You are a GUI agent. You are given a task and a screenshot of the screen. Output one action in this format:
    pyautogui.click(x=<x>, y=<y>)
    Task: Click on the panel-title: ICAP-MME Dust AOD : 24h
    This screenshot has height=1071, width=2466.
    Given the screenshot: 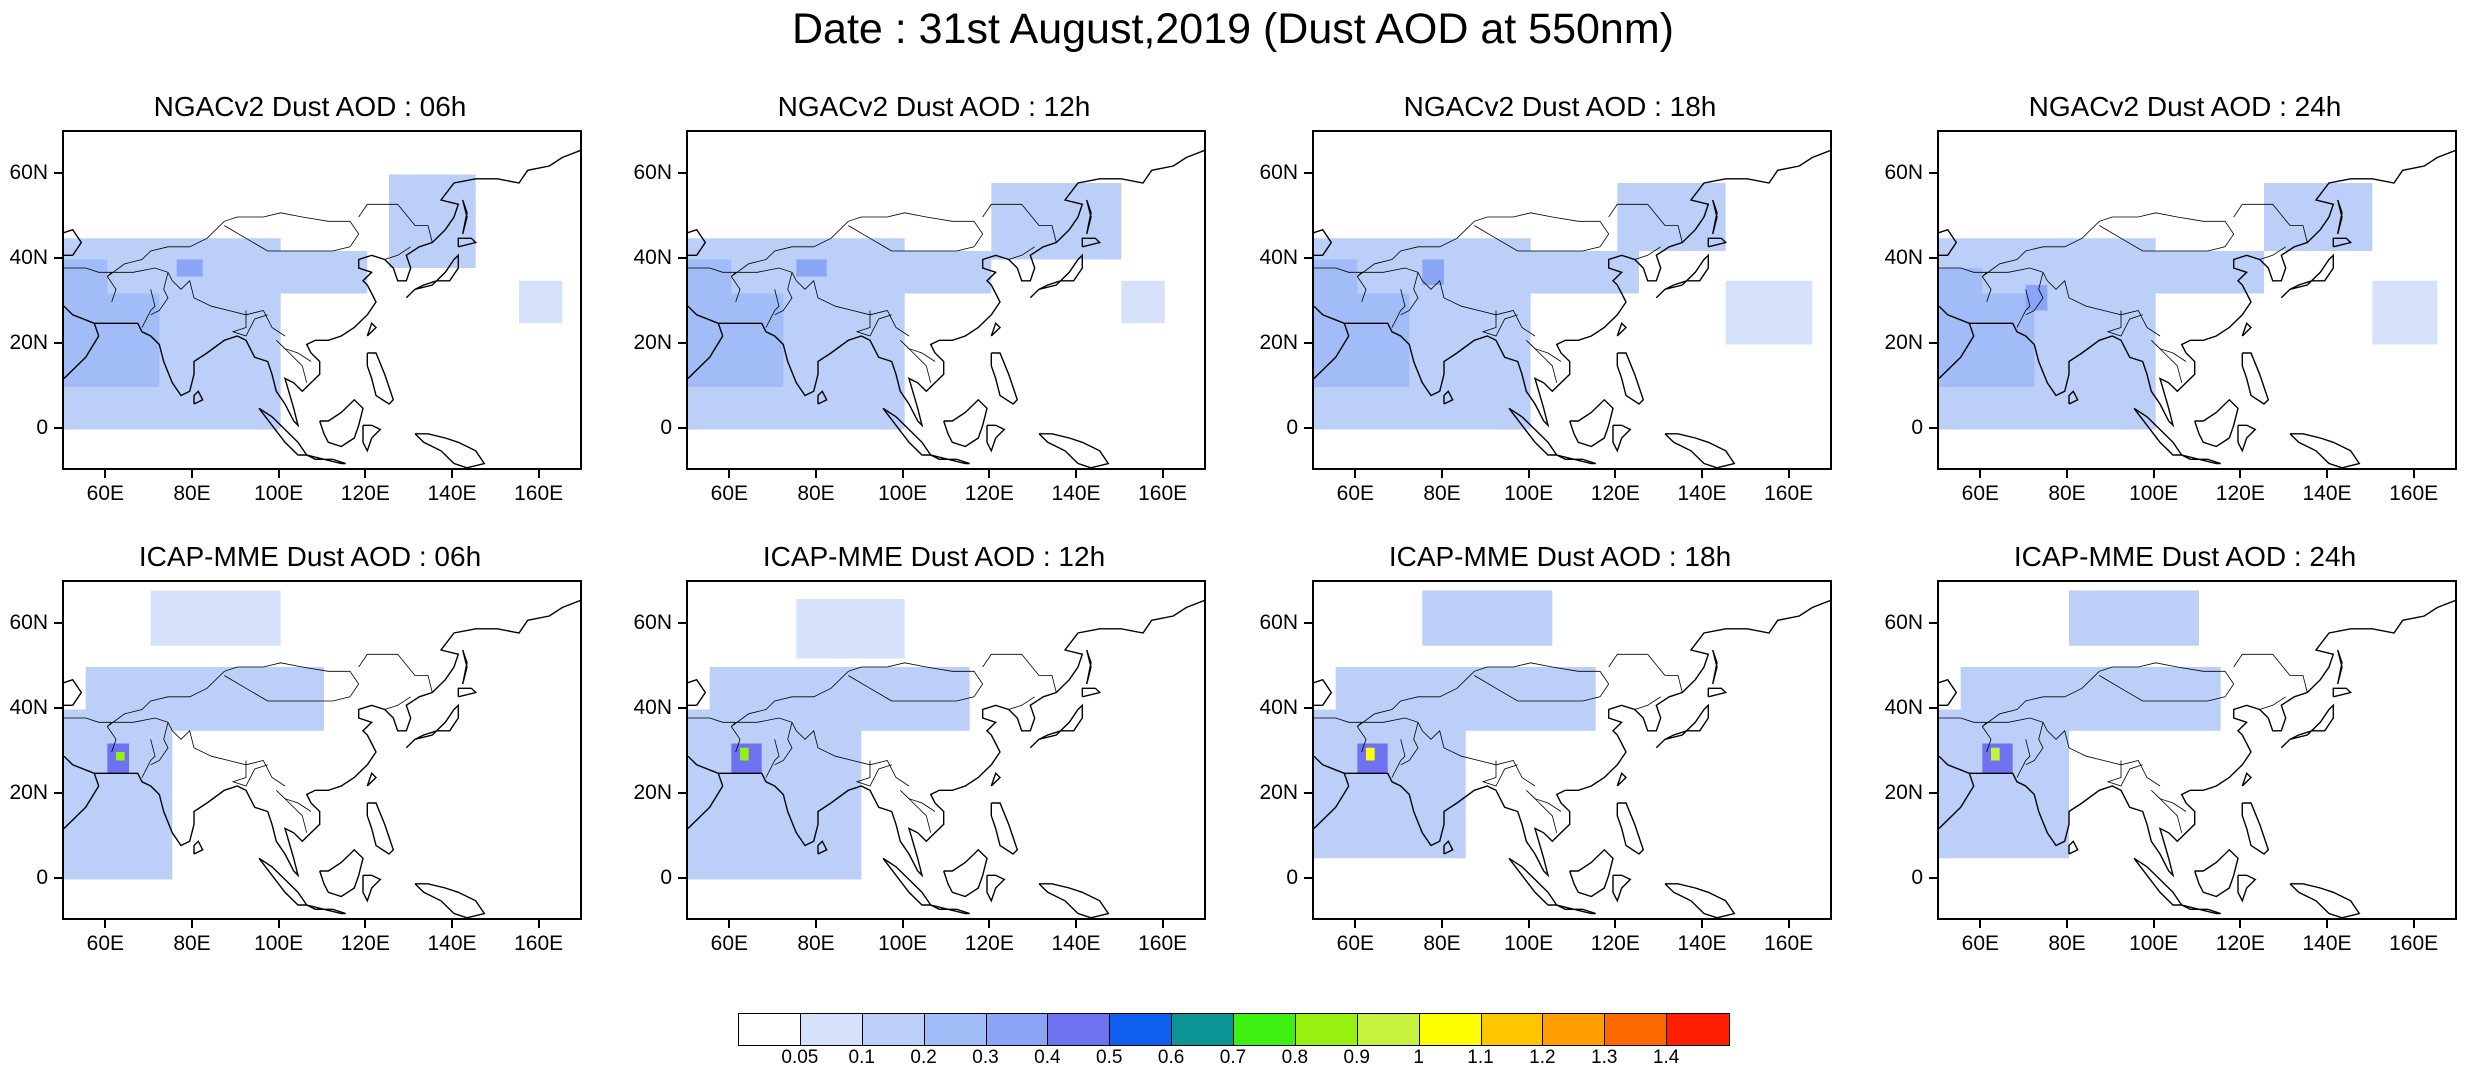 What is the action you would take?
    pyautogui.click(x=2185, y=556)
    